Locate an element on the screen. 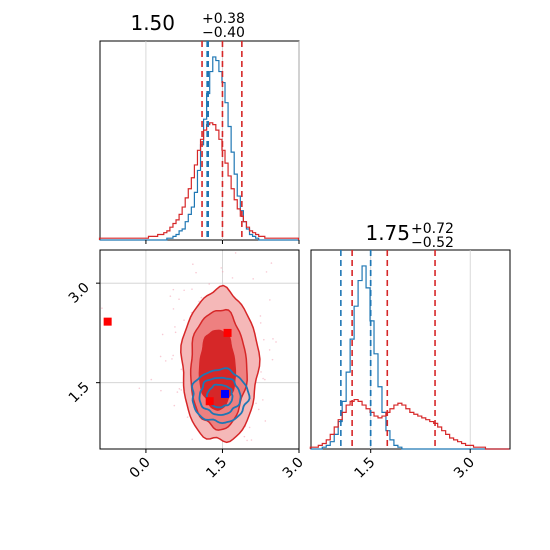  right-histogram-series is located at coordinates (409, 357).